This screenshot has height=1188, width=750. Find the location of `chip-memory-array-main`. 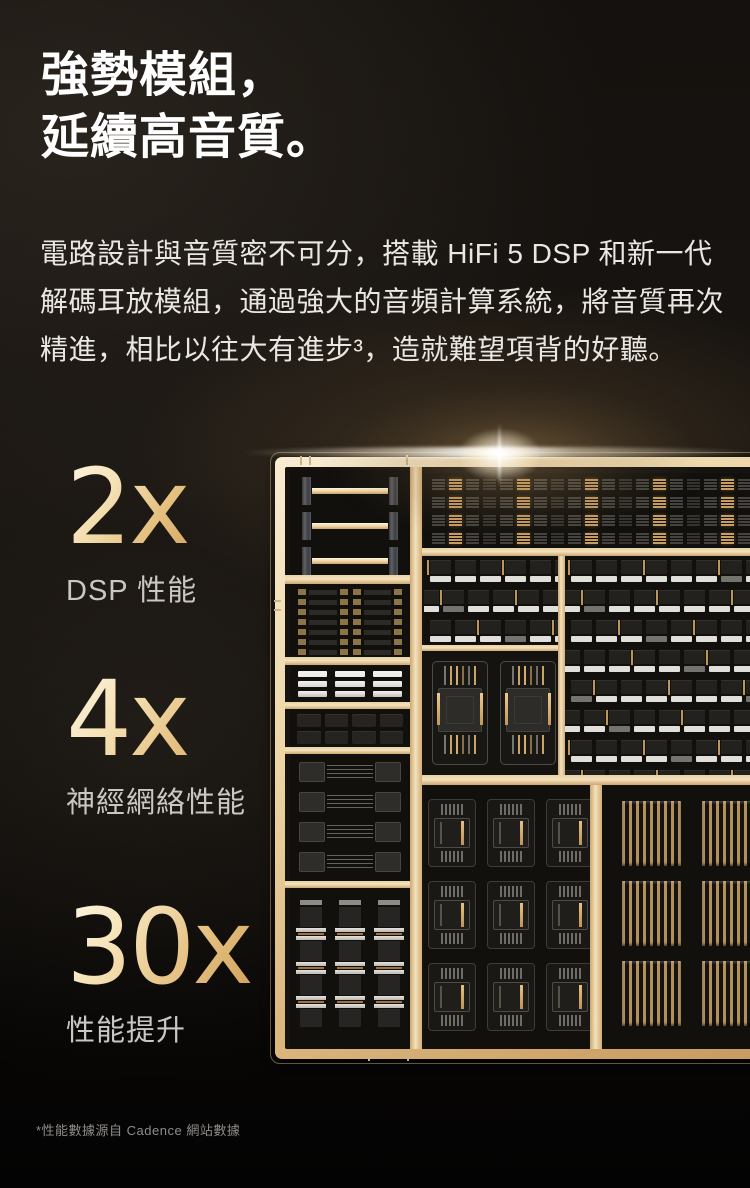

chip-memory-array-main is located at coordinates (657, 665).